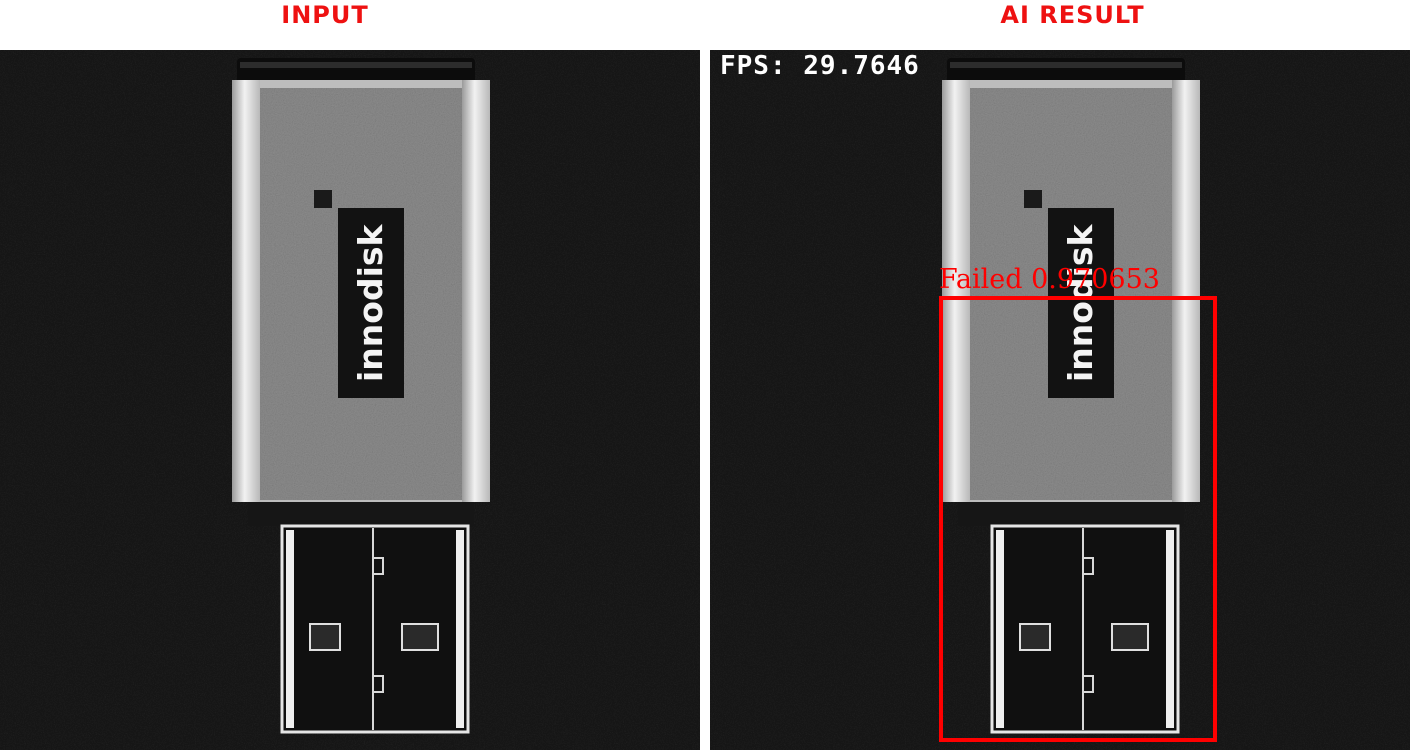 The height and width of the screenshot is (750, 1410). Describe the element at coordinates (325, 15) in the screenshot. I see `input-panel-title: INPUT` at that location.